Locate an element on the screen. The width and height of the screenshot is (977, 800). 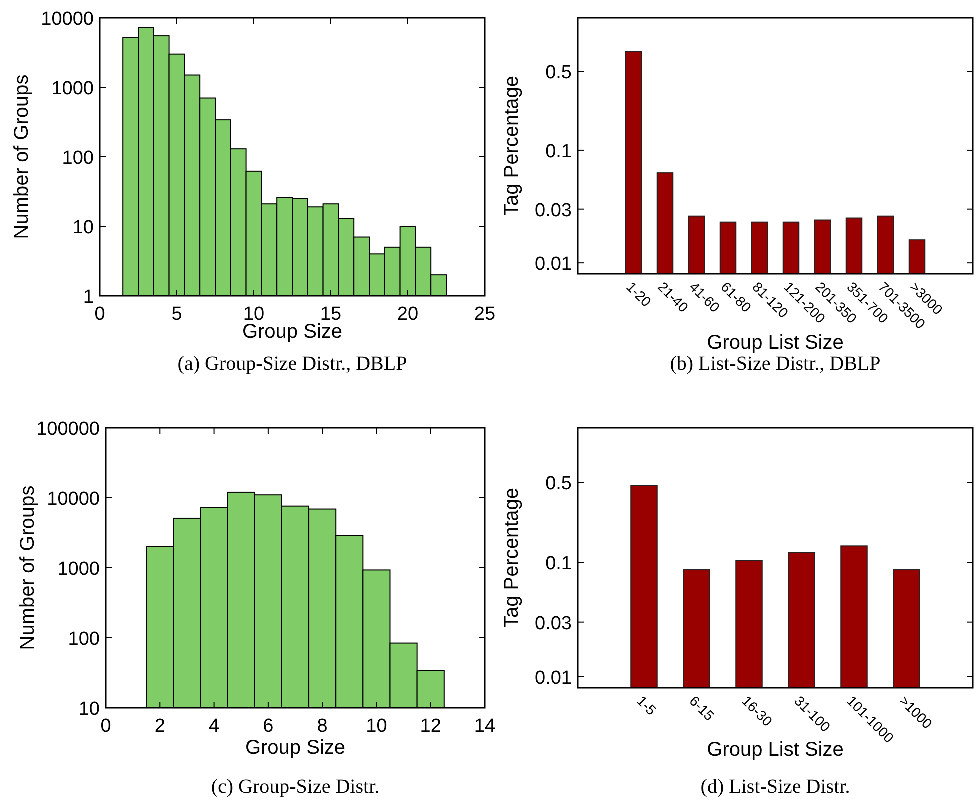
y-tick-label: 100000 is located at coordinates (68, 429).